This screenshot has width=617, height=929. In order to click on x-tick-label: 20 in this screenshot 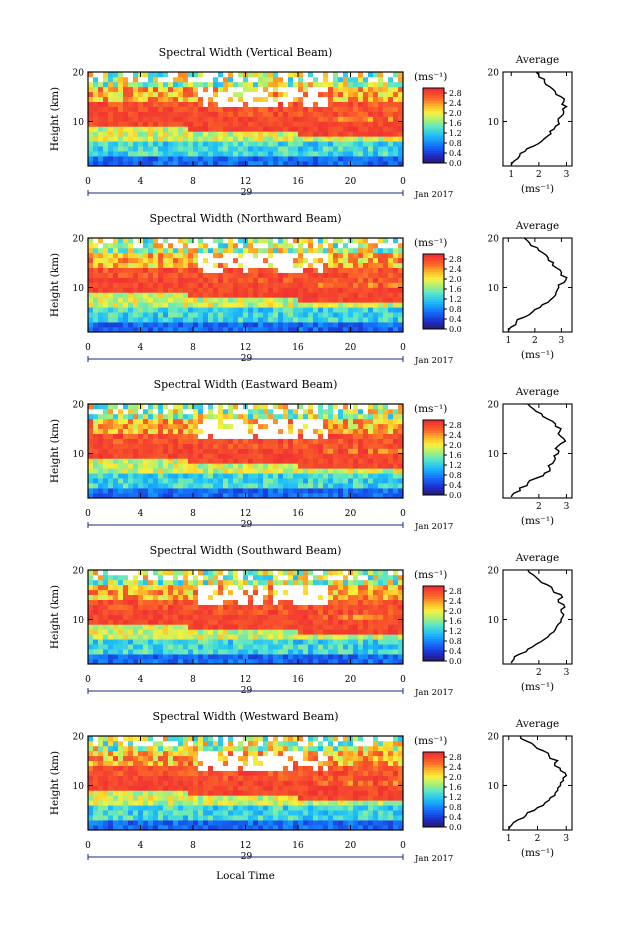, I will do `click(351, 514)`.